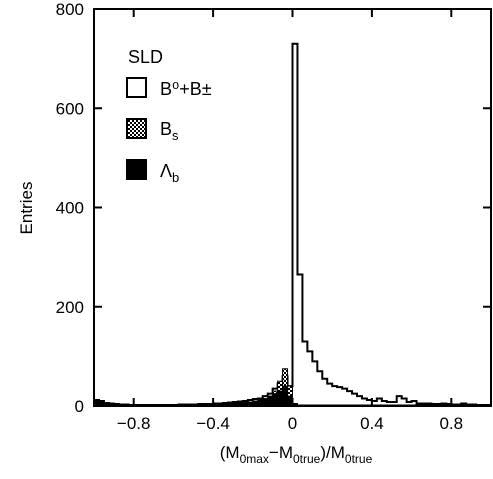 The width and height of the screenshot is (493, 479). What do you see at coordinates (175, 135) in the screenshot?
I see `legend-label-bs-sub: s` at bounding box center [175, 135].